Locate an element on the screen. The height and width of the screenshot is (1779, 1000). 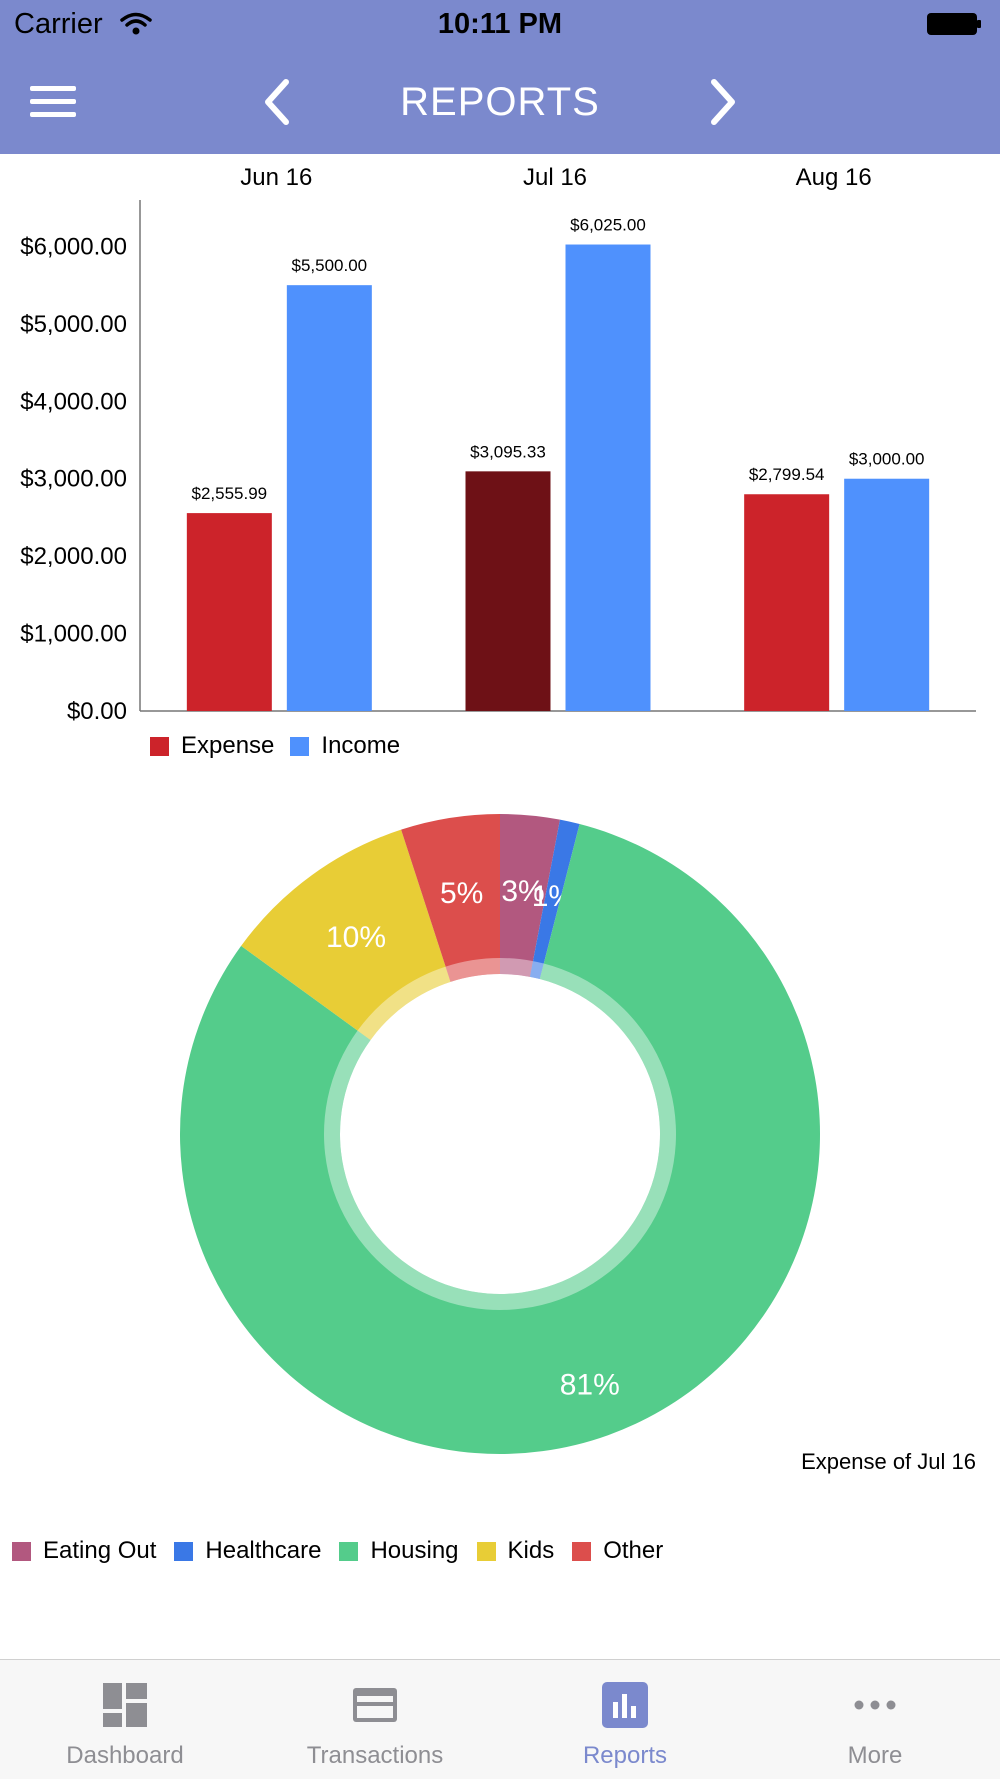
y-tick-label: $3,000.00 is located at coordinates (73, 479).